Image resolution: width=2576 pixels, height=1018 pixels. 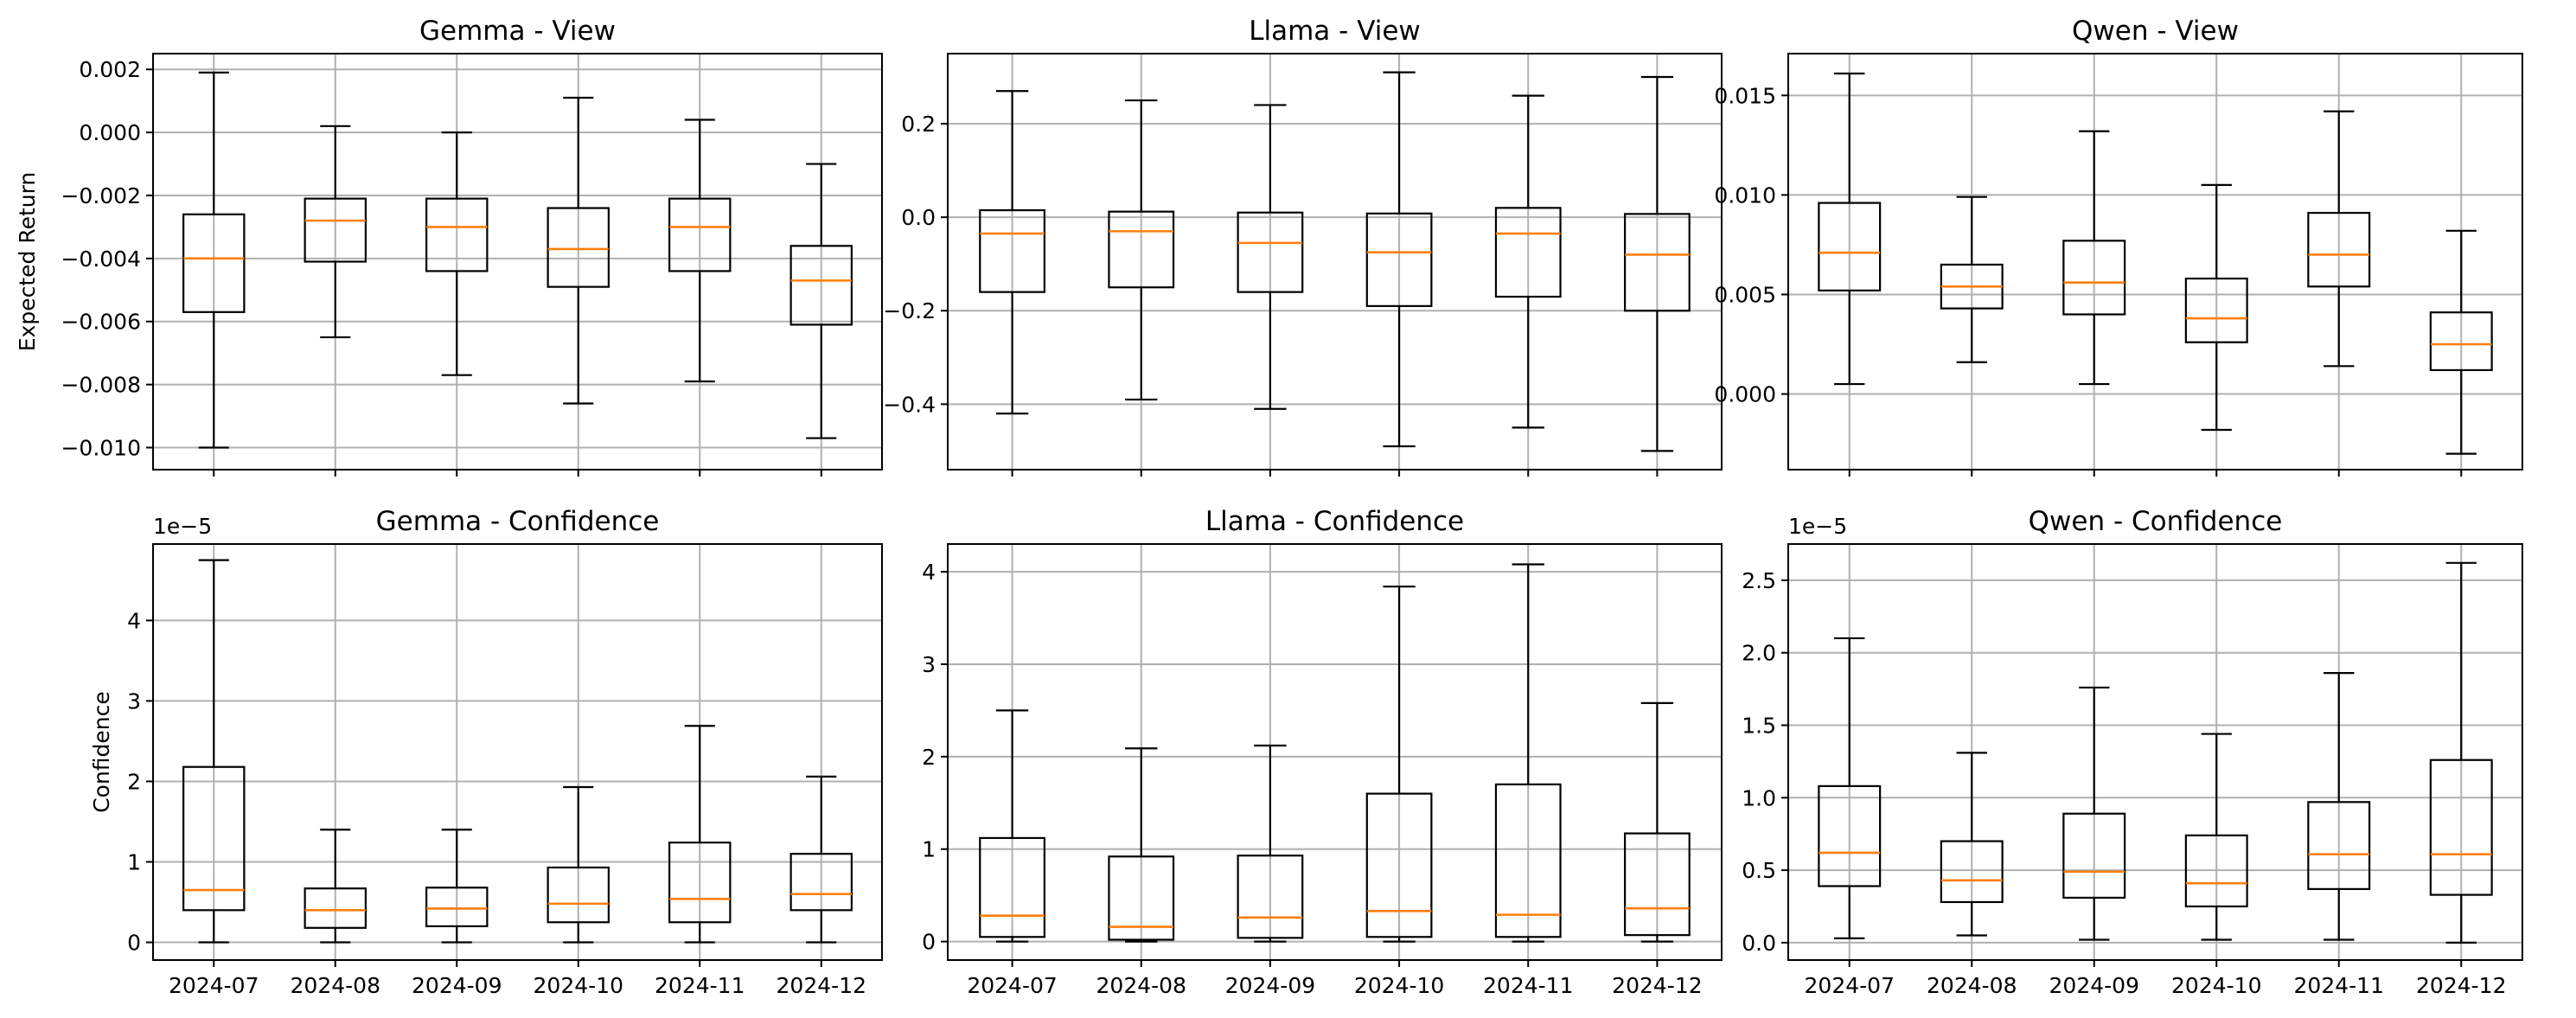 What do you see at coordinates (2156, 521) in the screenshot?
I see `subplot-title: Qwen - Confidence` at bounding box center [2156, 521].